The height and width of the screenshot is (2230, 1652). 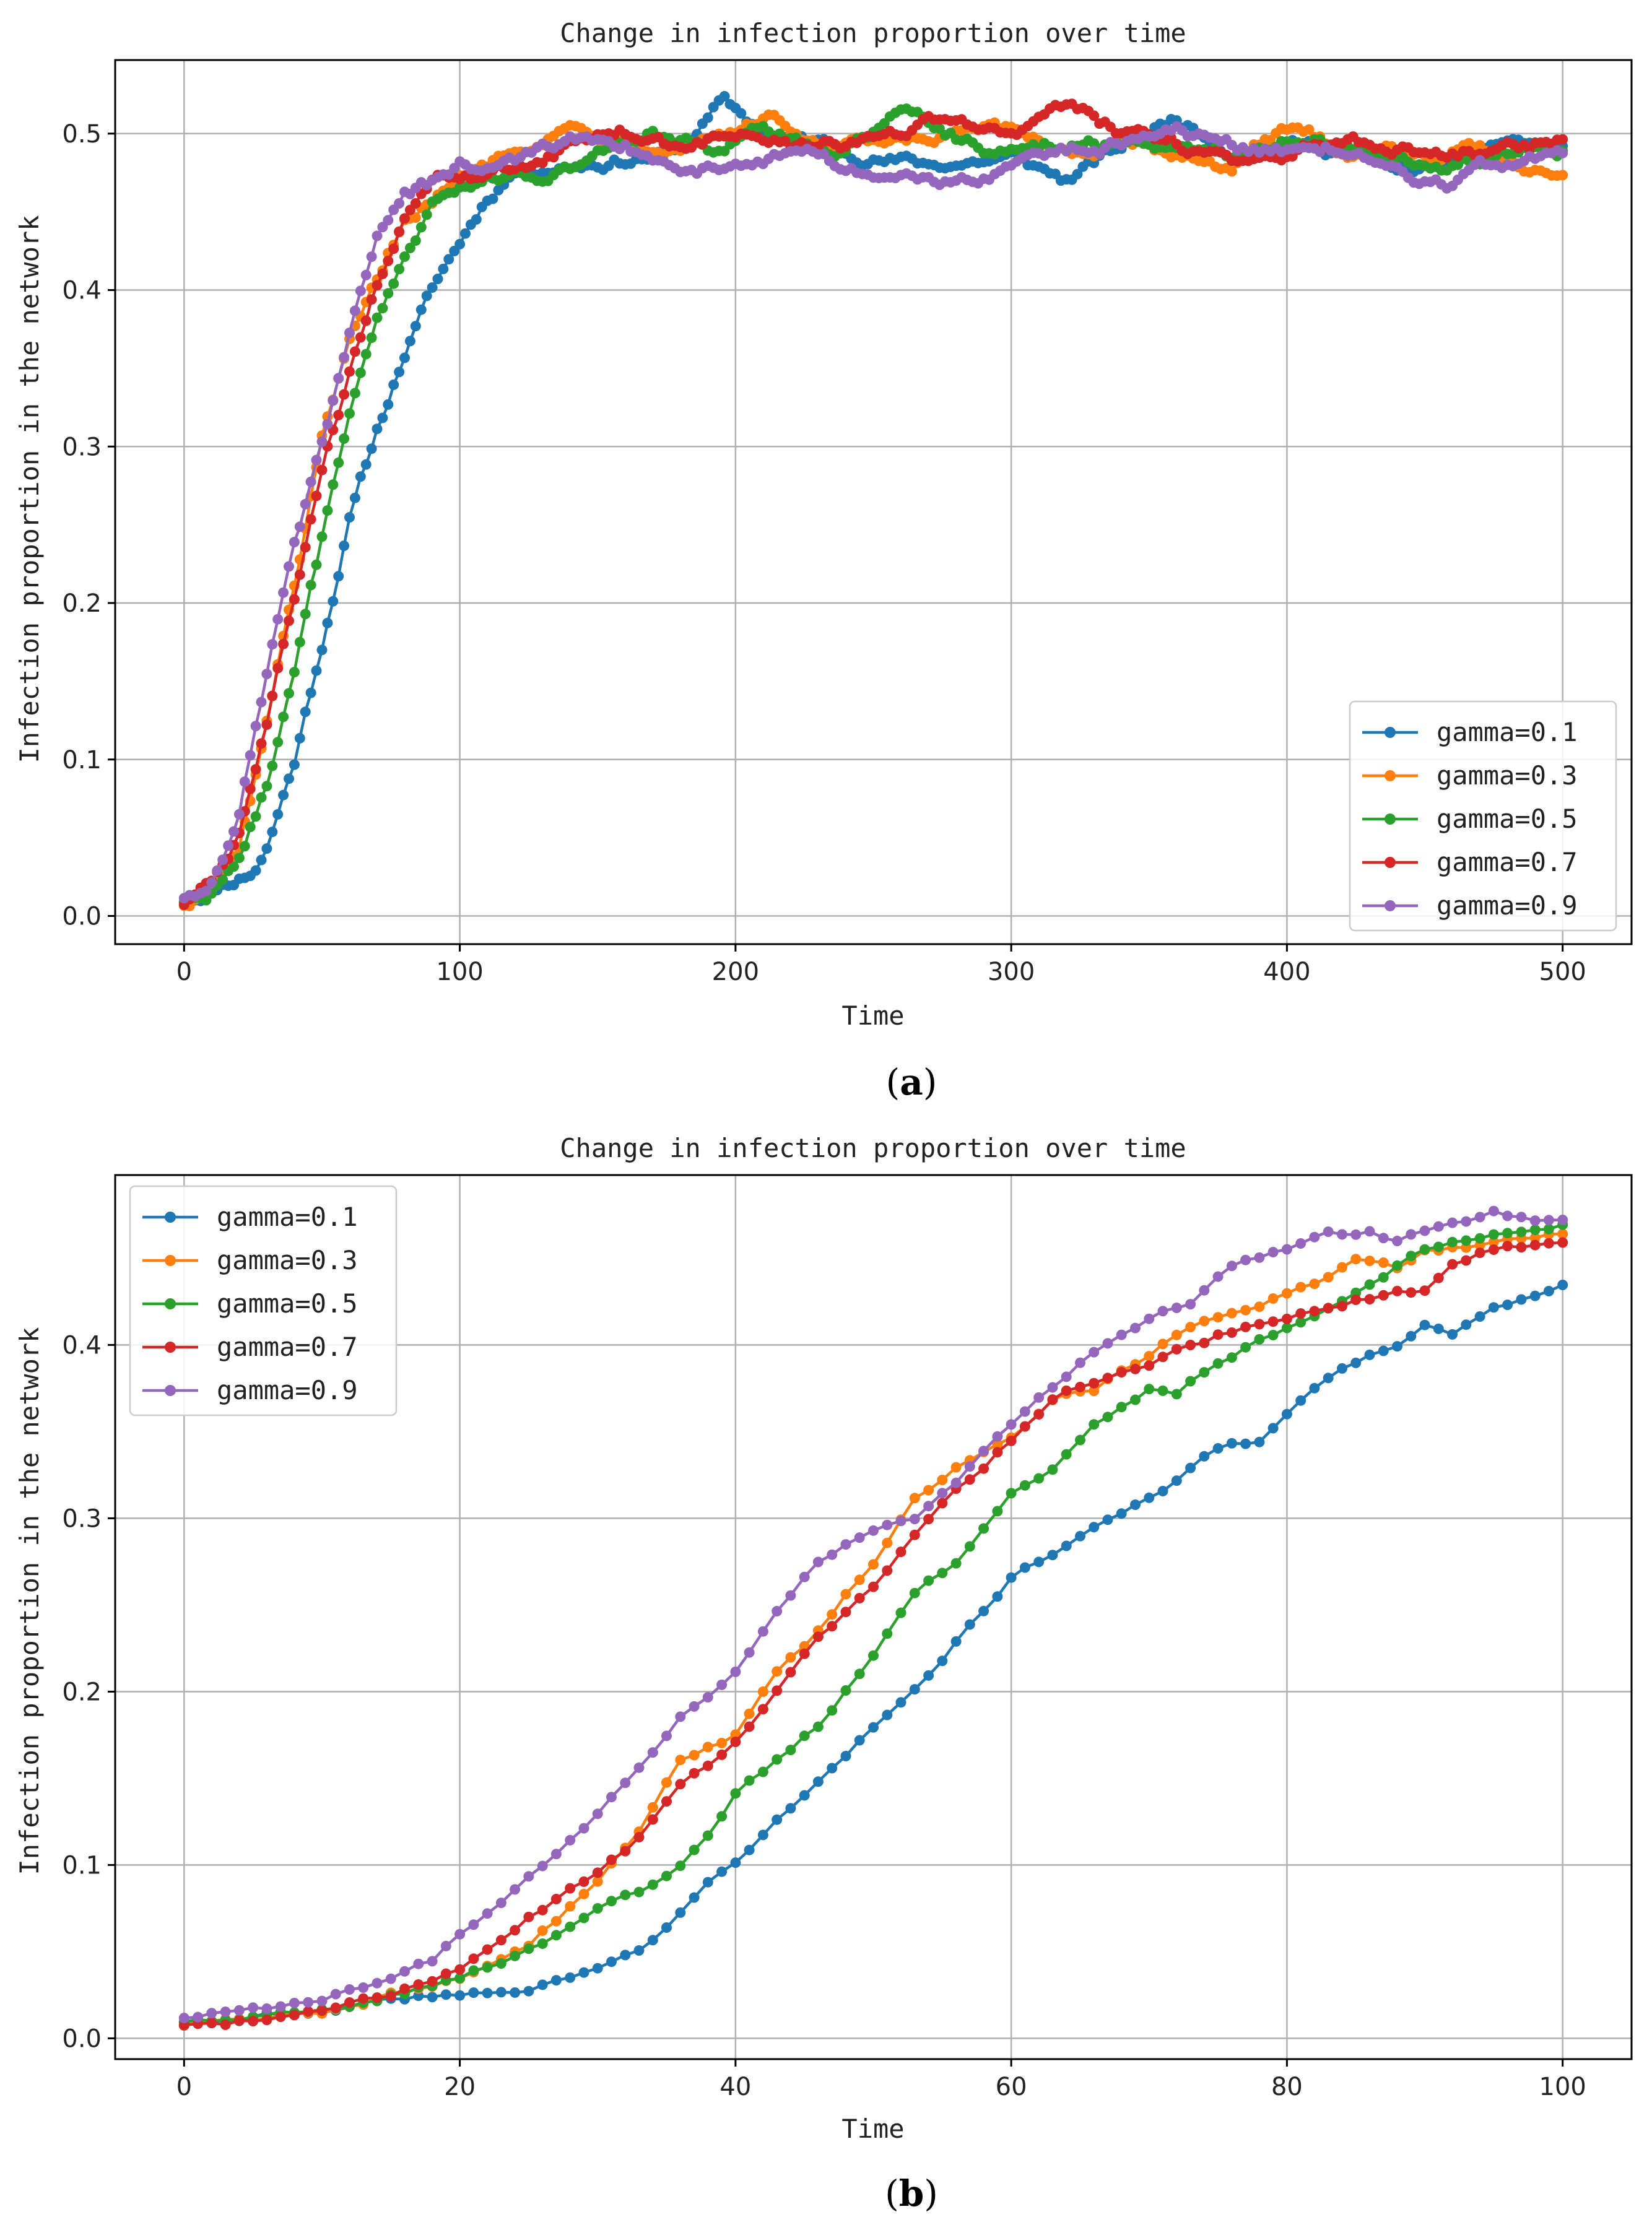 I want to click on y-tick-label: 0.1, so click(x=82, y=1865).